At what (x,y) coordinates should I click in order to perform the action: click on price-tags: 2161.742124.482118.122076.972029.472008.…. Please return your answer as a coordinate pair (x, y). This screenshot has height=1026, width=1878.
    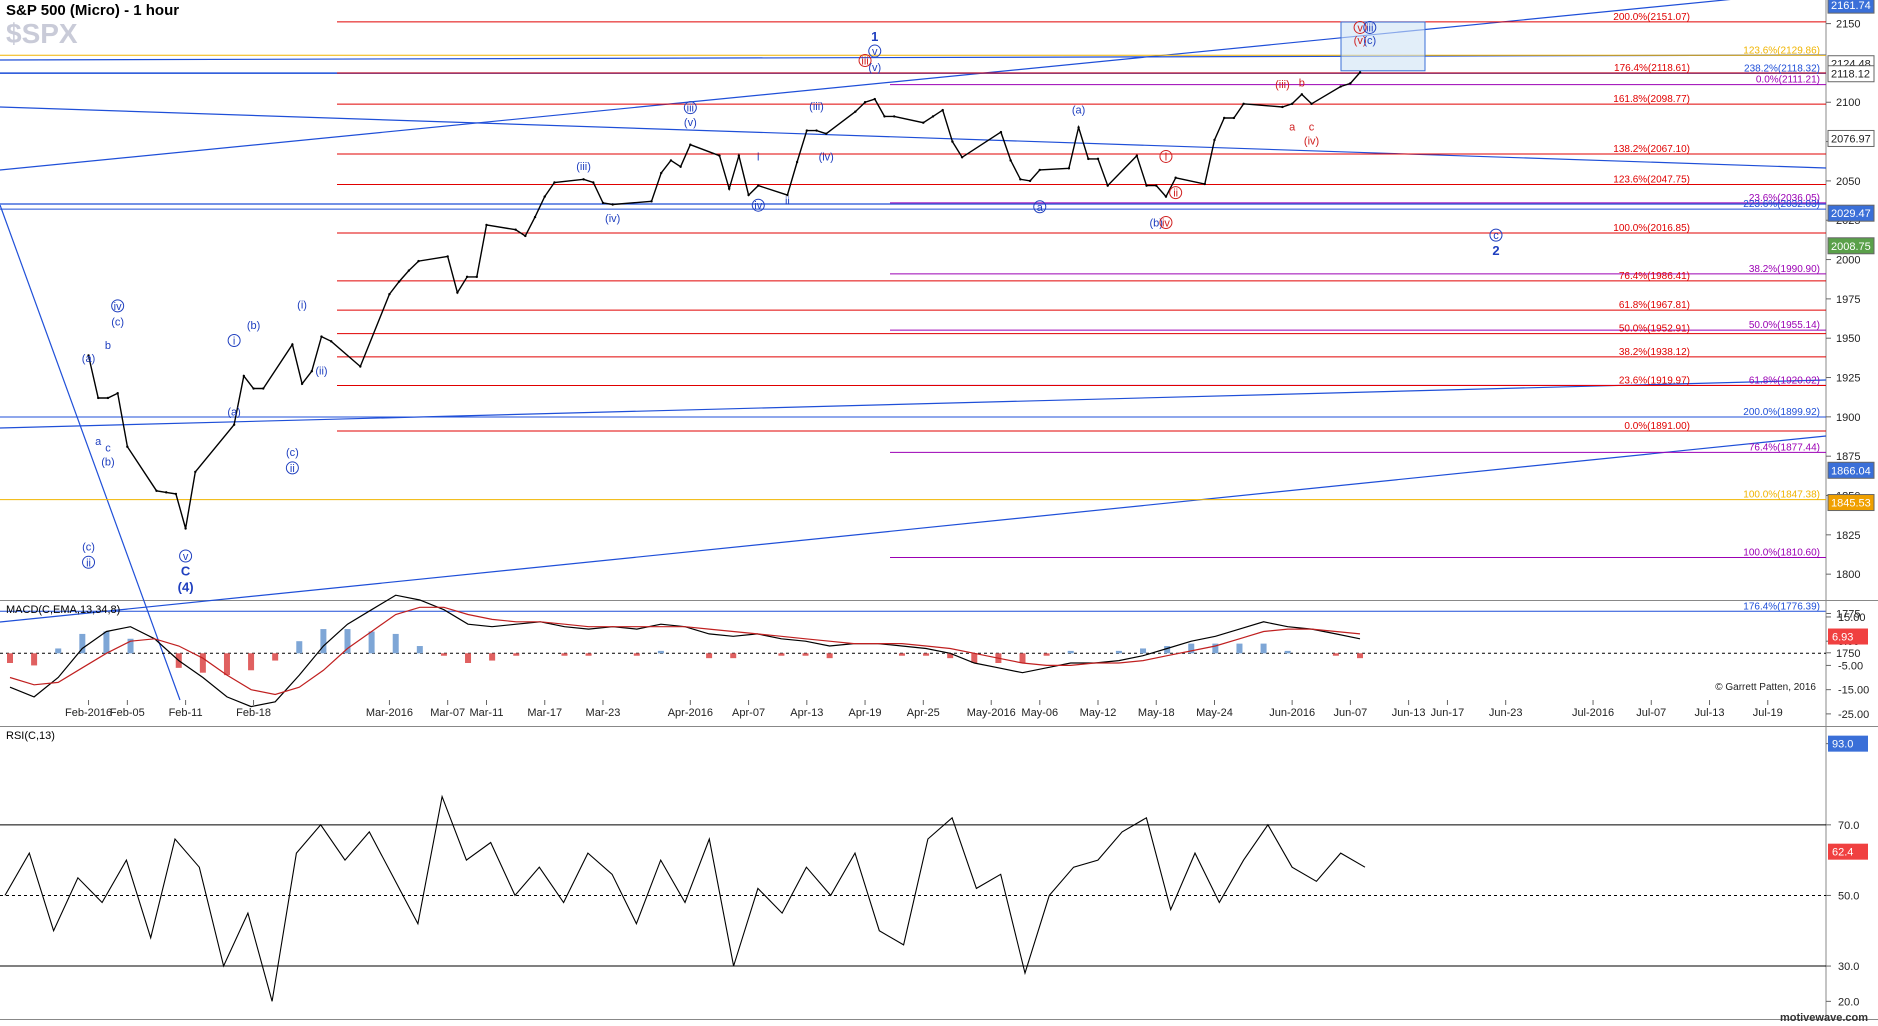
    Looking at the image, I should click on (1851, 256).